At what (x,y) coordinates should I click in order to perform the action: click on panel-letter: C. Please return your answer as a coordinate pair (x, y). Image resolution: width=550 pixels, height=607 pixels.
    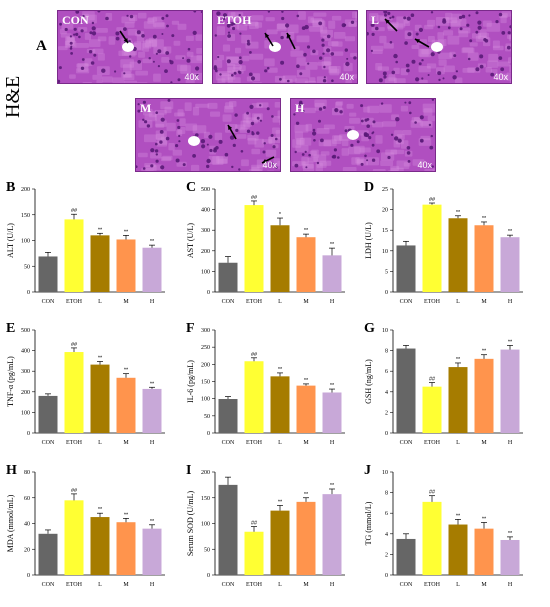
    Looking at the image, I should click on (191, 187).